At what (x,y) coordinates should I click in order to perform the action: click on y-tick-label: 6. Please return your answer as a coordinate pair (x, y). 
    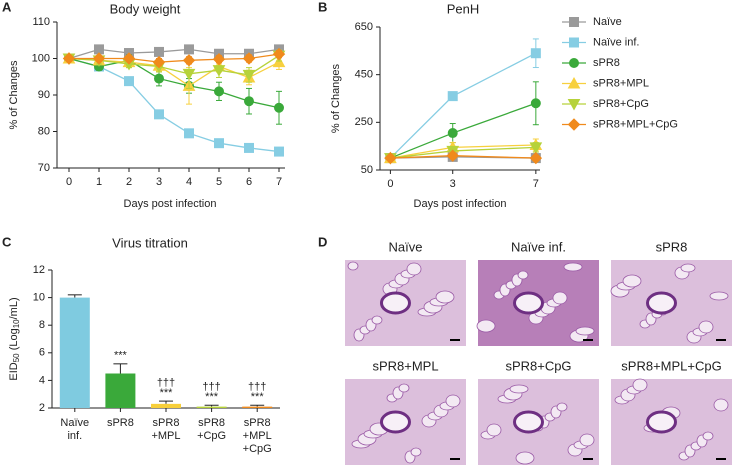
    Looking at the image, I should click on (42, 353).